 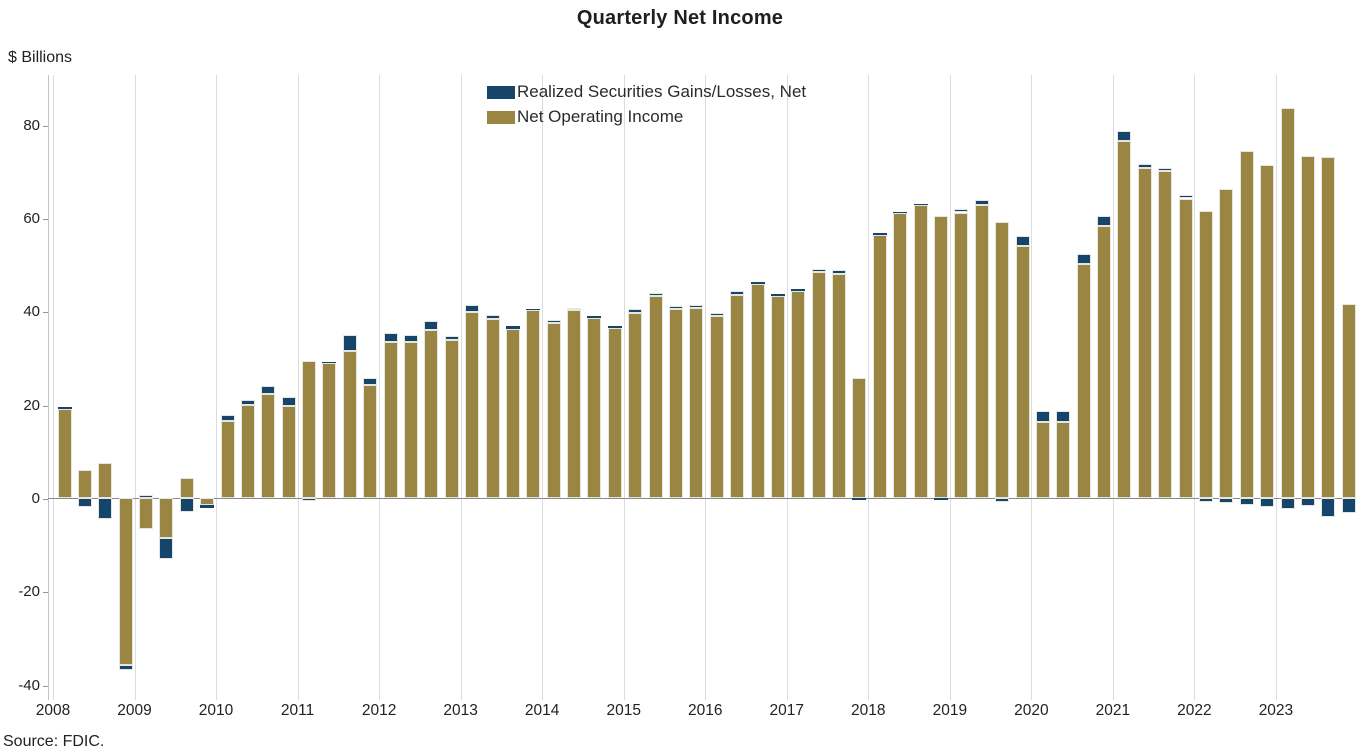 I want to click on bar-2017-q2-net-operating-income, so click(x=818, y=385).